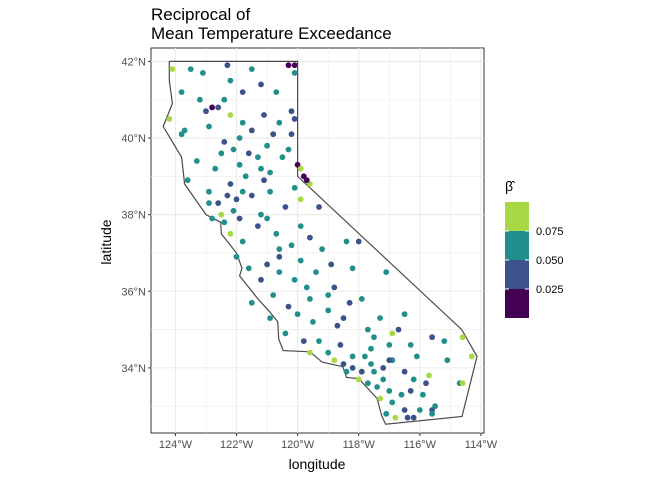  What do you see at coordinates (328, 442) in the screenshot?
I see `x-axis-ticks: 124°W 122°W 120°W 118°W 116°W 114°W` at bounding box center [328, 442].